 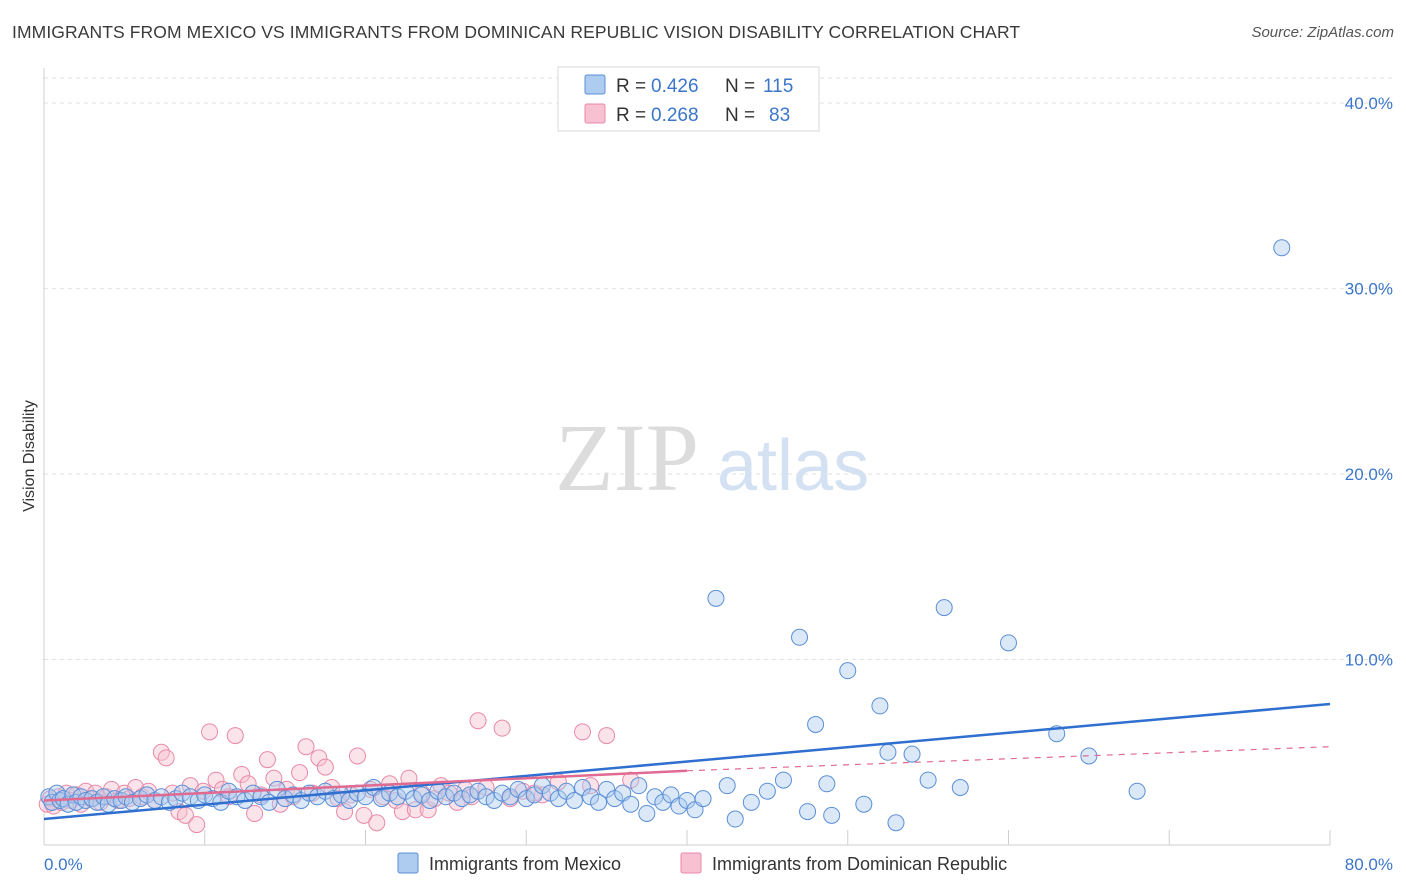 What do you see at coordinates (688, 99) in the screenshot?
I see `correlation-legend: R = 0.426 N = 115 R = 0.268 N = 83` at bounding box center [688, 99].